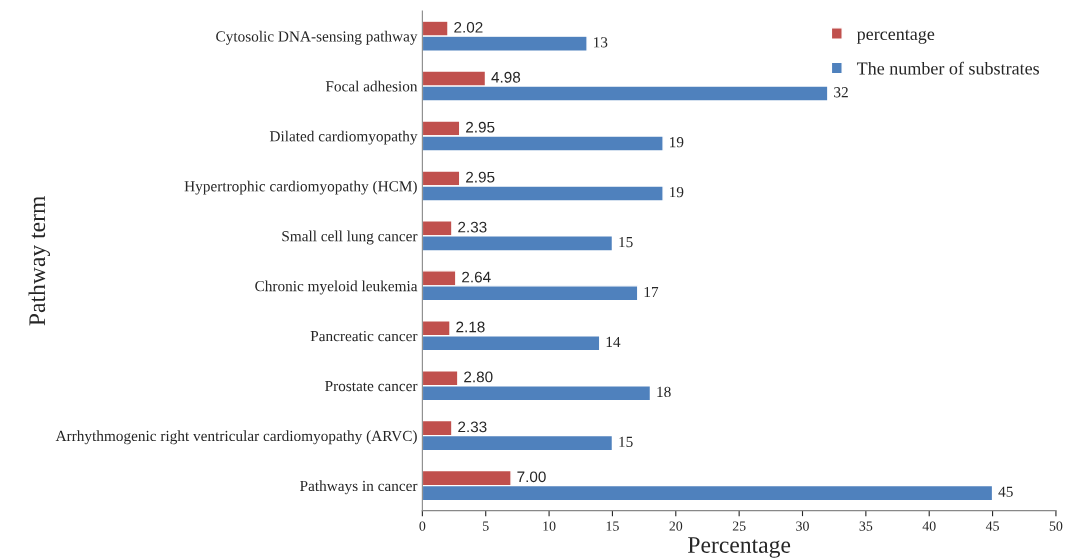 The height and width of the screenshot is (558, 1083). I want to click on x-tick-label: 30, so click(802, 526).